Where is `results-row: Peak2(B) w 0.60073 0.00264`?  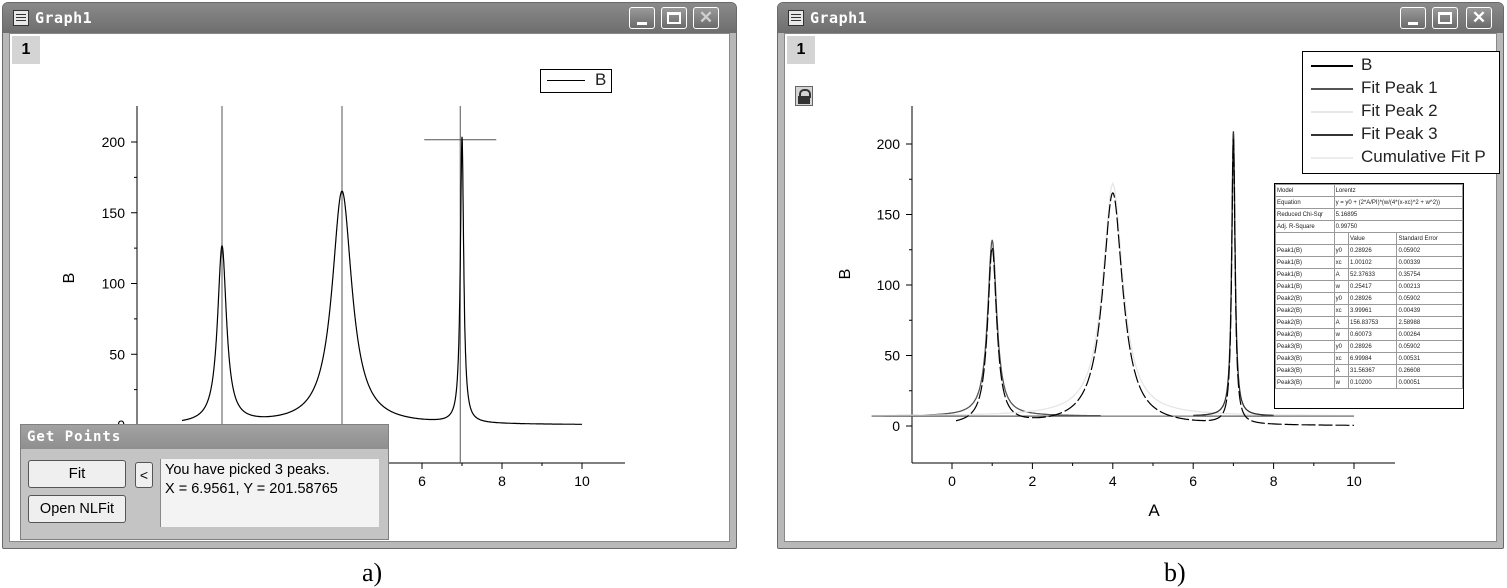 results-row: Peak2(B) w 0.60073 0.00264 is located at coordinates (1369, 334).